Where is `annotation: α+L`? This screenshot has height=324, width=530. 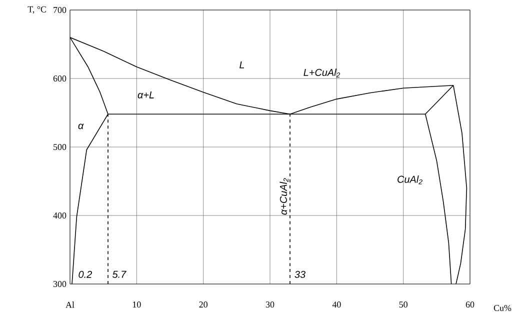
annotation: α+L is located at coordinates (146, 94).